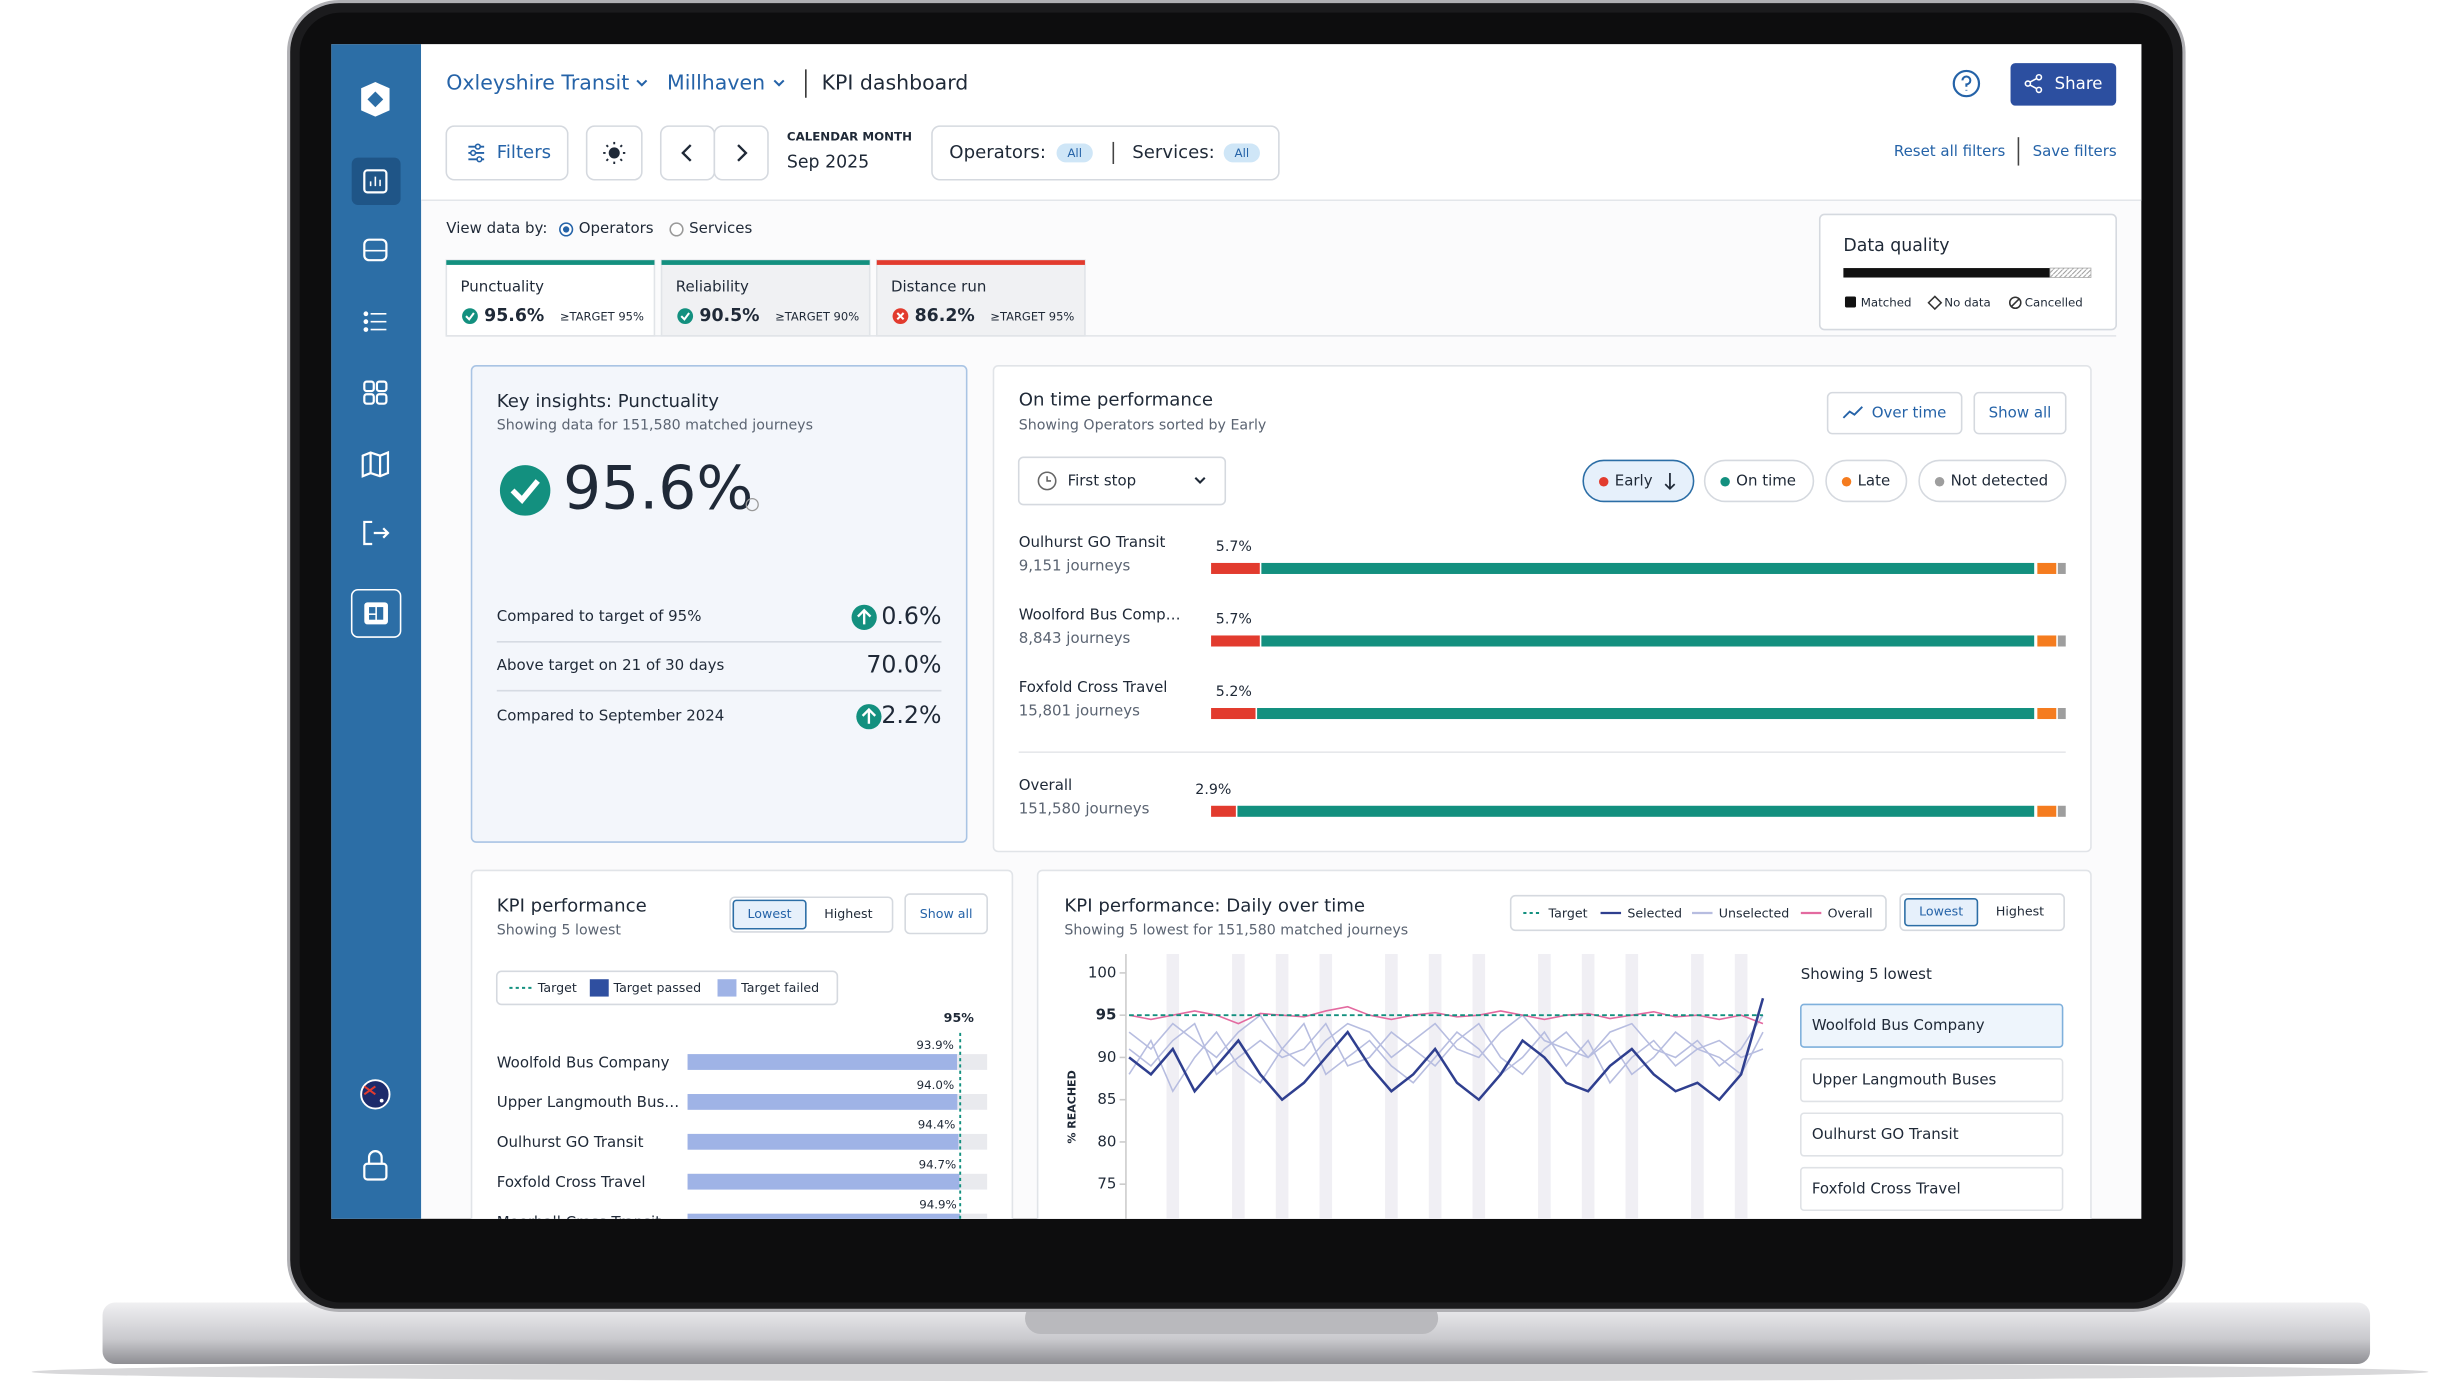 This screenshot has width=2460, height=1384. Describe the element at coordinates (1904, 1080) in the screenshot. I see `list-label: Upper Langmouth Buses` at that location.